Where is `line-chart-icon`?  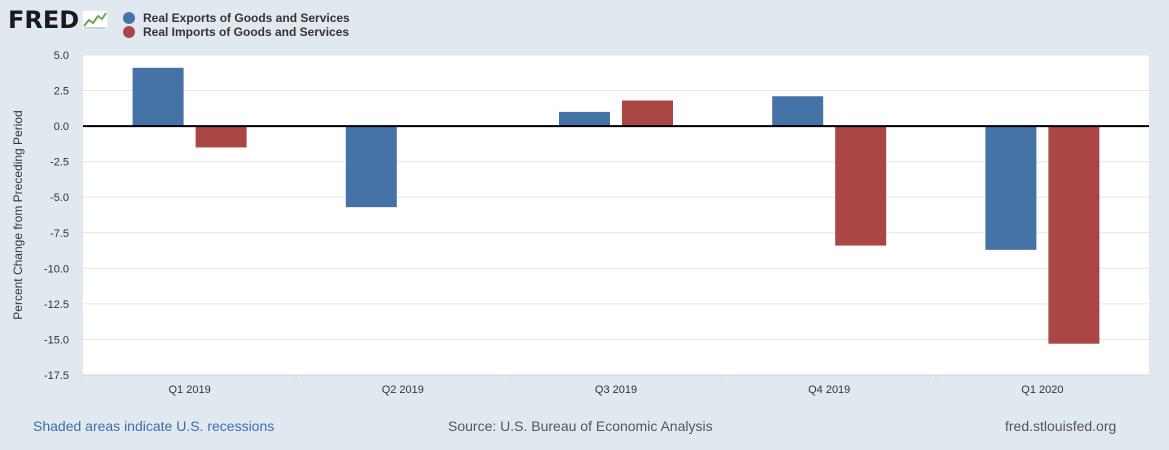
line-chart-icon is located at coordinates (95, 20).